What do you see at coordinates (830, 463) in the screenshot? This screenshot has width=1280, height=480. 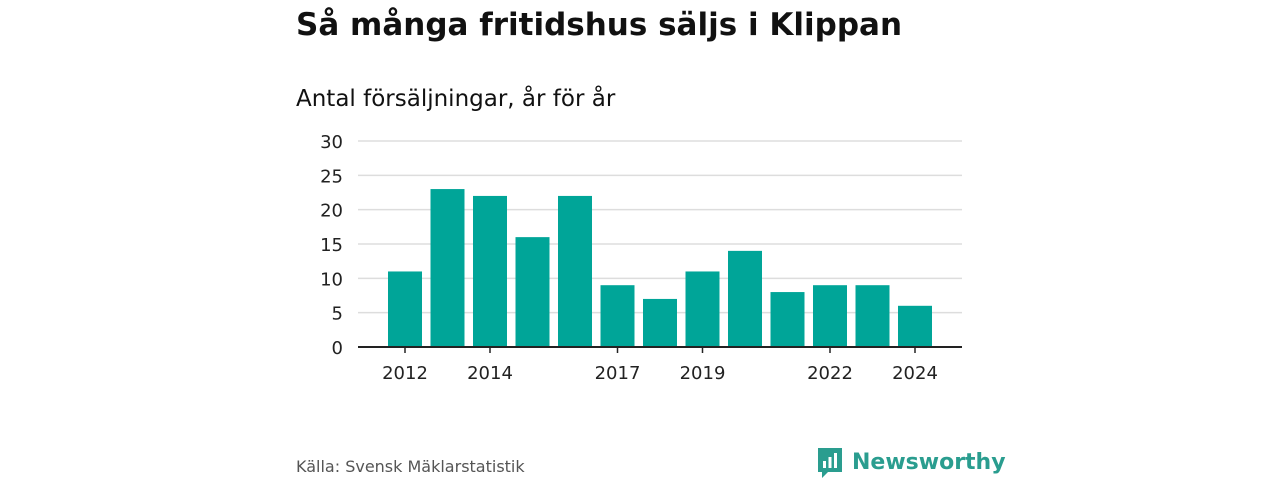 I see `newsworthy-logo-icon` at bounding box center [830, 463].